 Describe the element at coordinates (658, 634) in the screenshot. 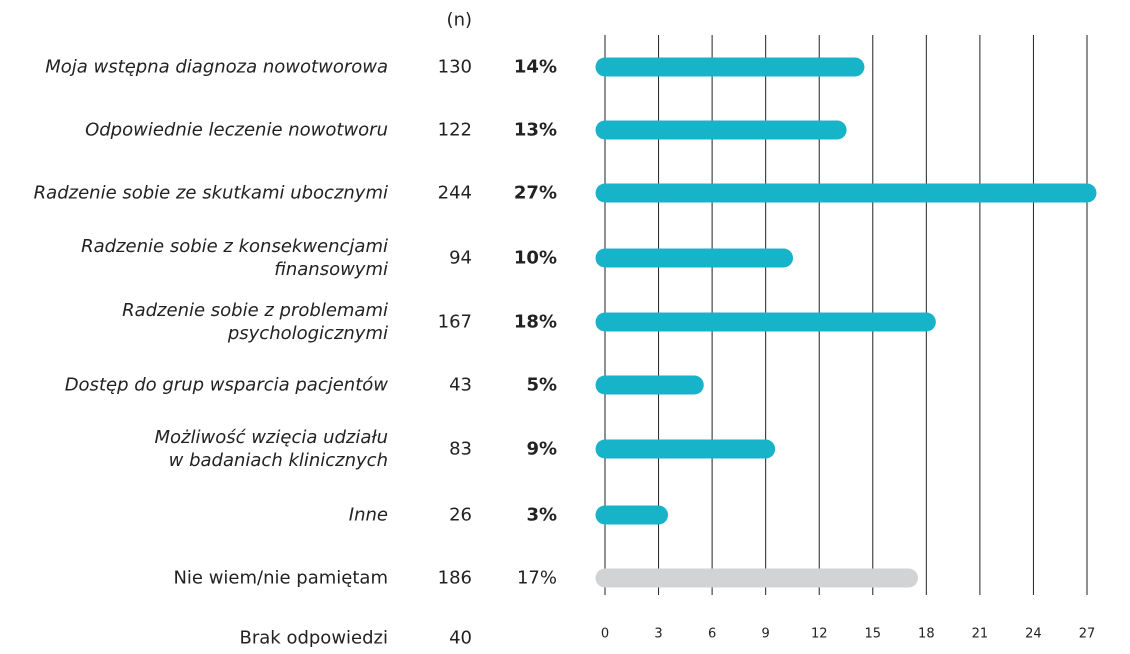

I see `x-tick-label: 3` at that location.